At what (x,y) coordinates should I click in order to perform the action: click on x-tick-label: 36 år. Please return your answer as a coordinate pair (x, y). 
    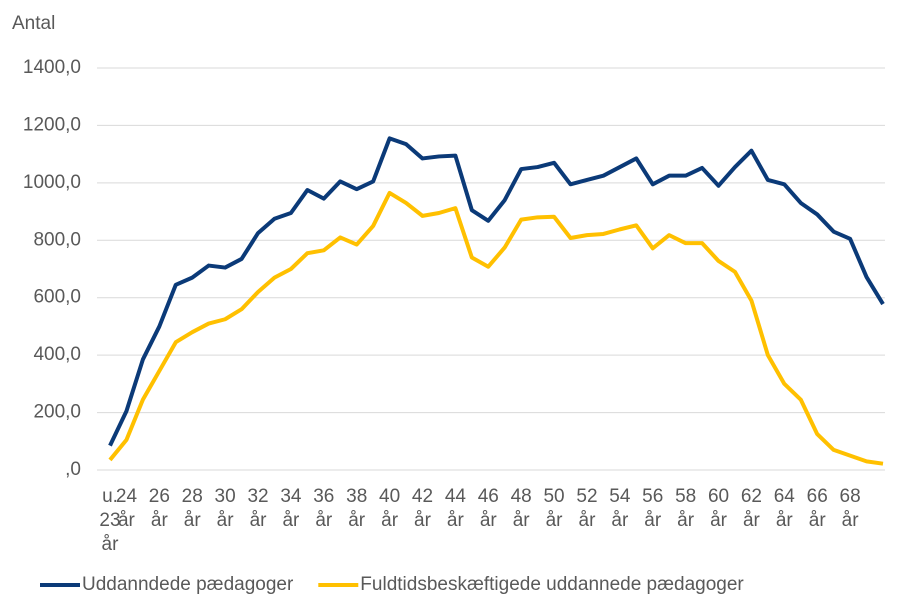
    Looking at the image, I should click on (323, 508).